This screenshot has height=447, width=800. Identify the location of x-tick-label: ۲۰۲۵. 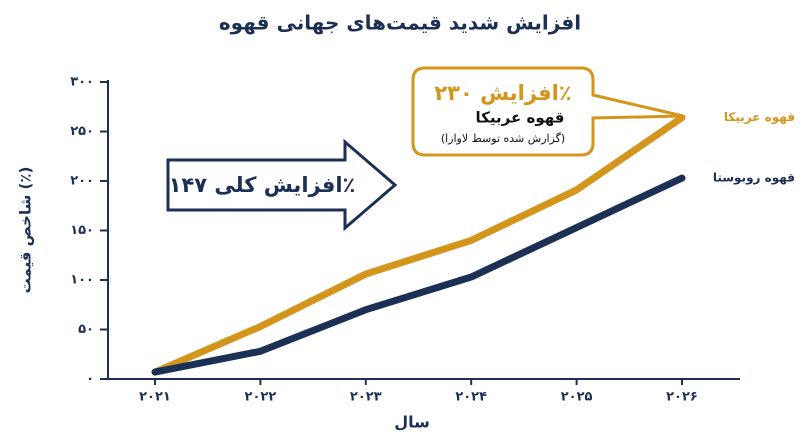
(577, 397).